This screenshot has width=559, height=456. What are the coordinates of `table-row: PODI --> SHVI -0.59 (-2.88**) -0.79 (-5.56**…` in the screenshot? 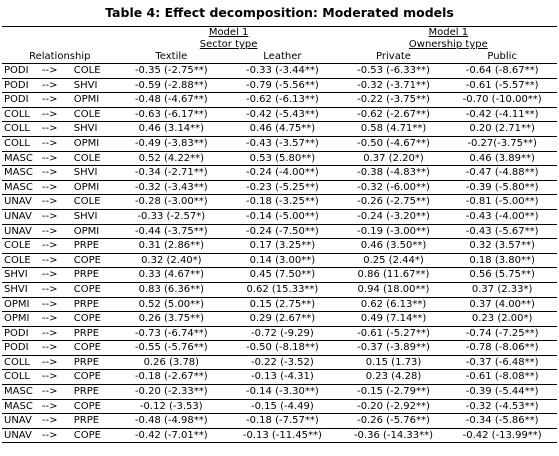 It's located at (279, 85).